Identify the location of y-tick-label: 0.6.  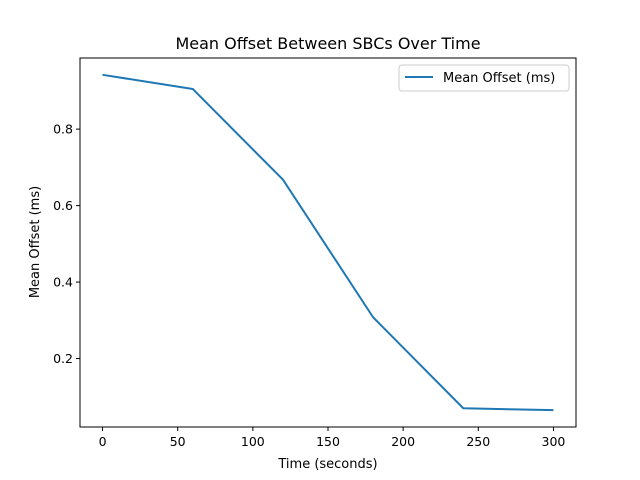
(63, 205).